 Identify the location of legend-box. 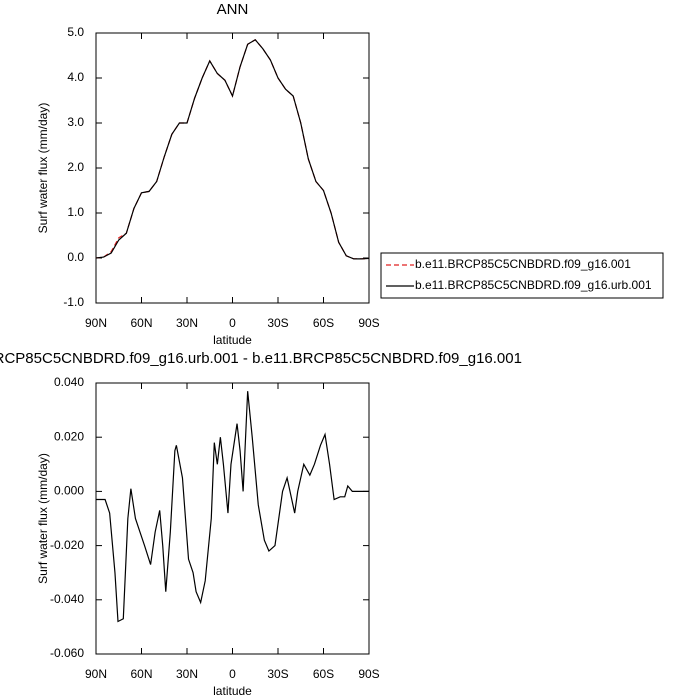
(522, 275).